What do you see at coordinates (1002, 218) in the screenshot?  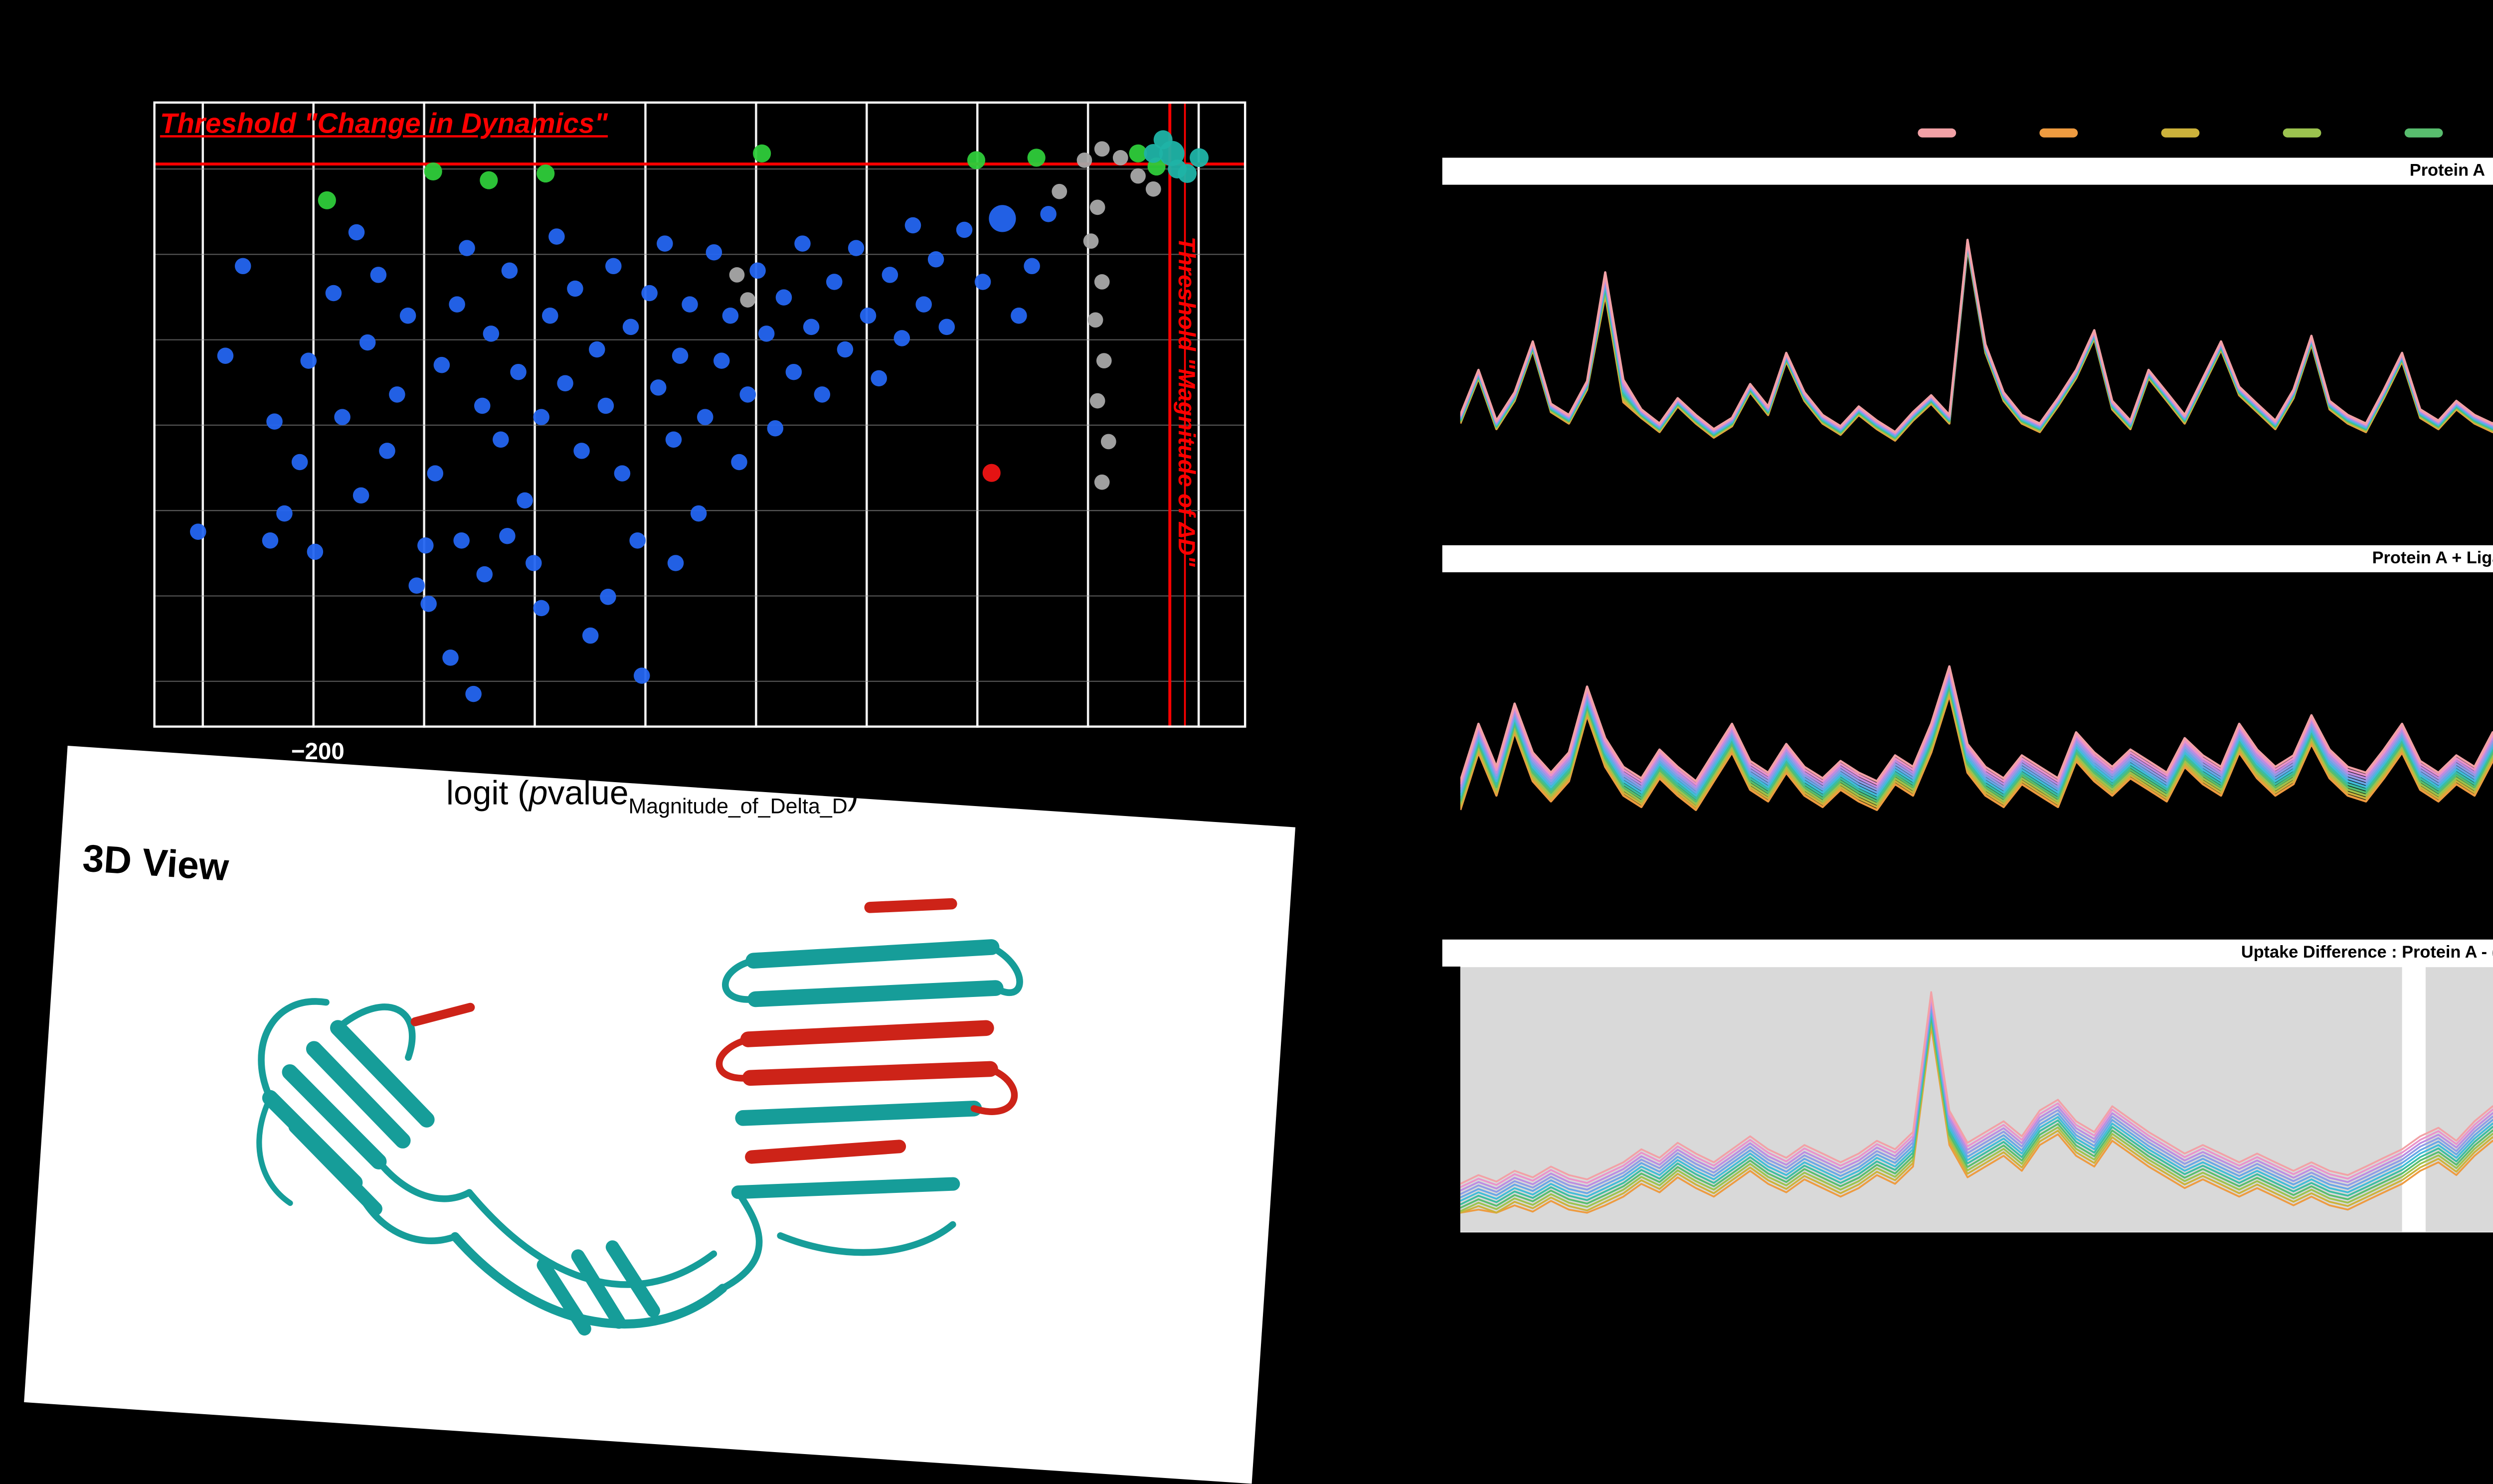 I see `scatter-point-blue_large` at bounding box center [1002, 218].